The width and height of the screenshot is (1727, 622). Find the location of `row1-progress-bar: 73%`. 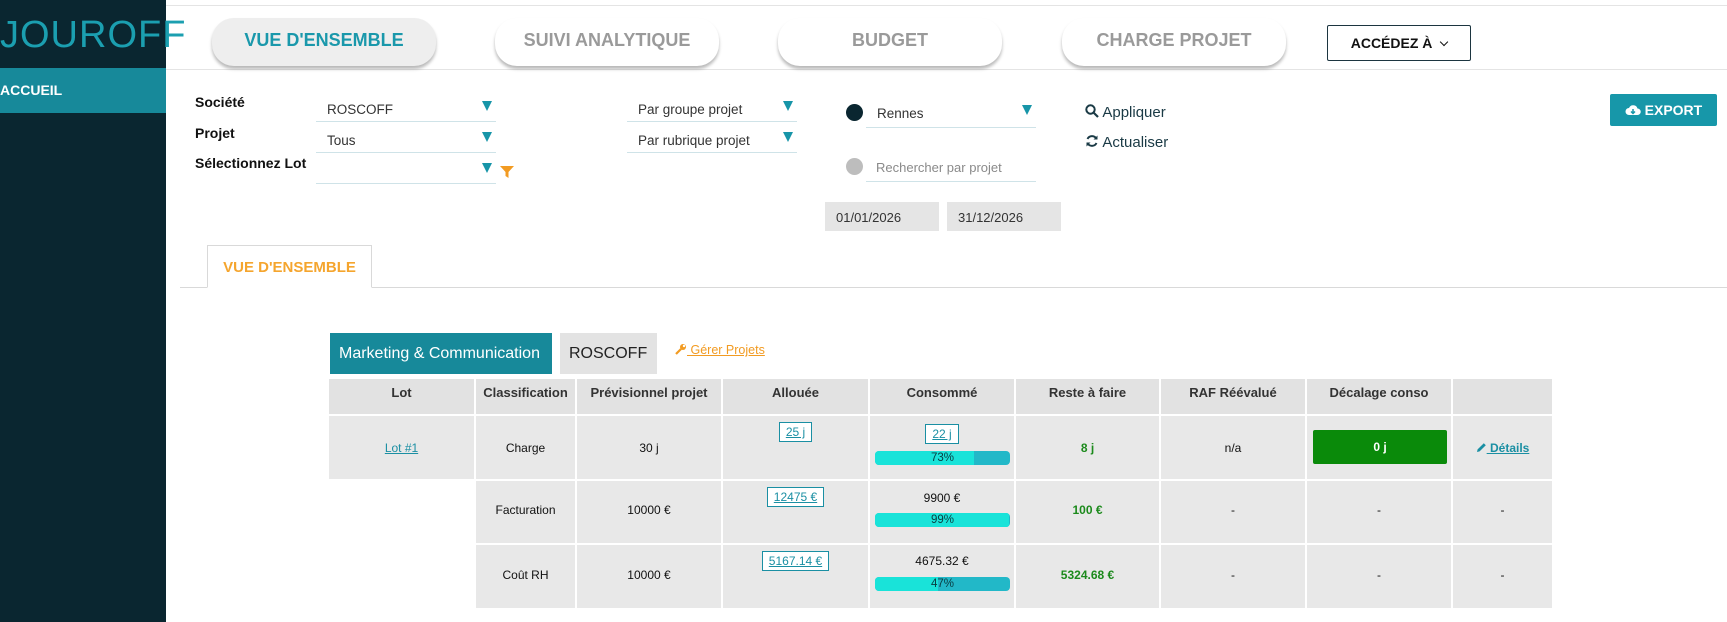

row1-progress-bar: 73% is located at coordinates (942, 458).